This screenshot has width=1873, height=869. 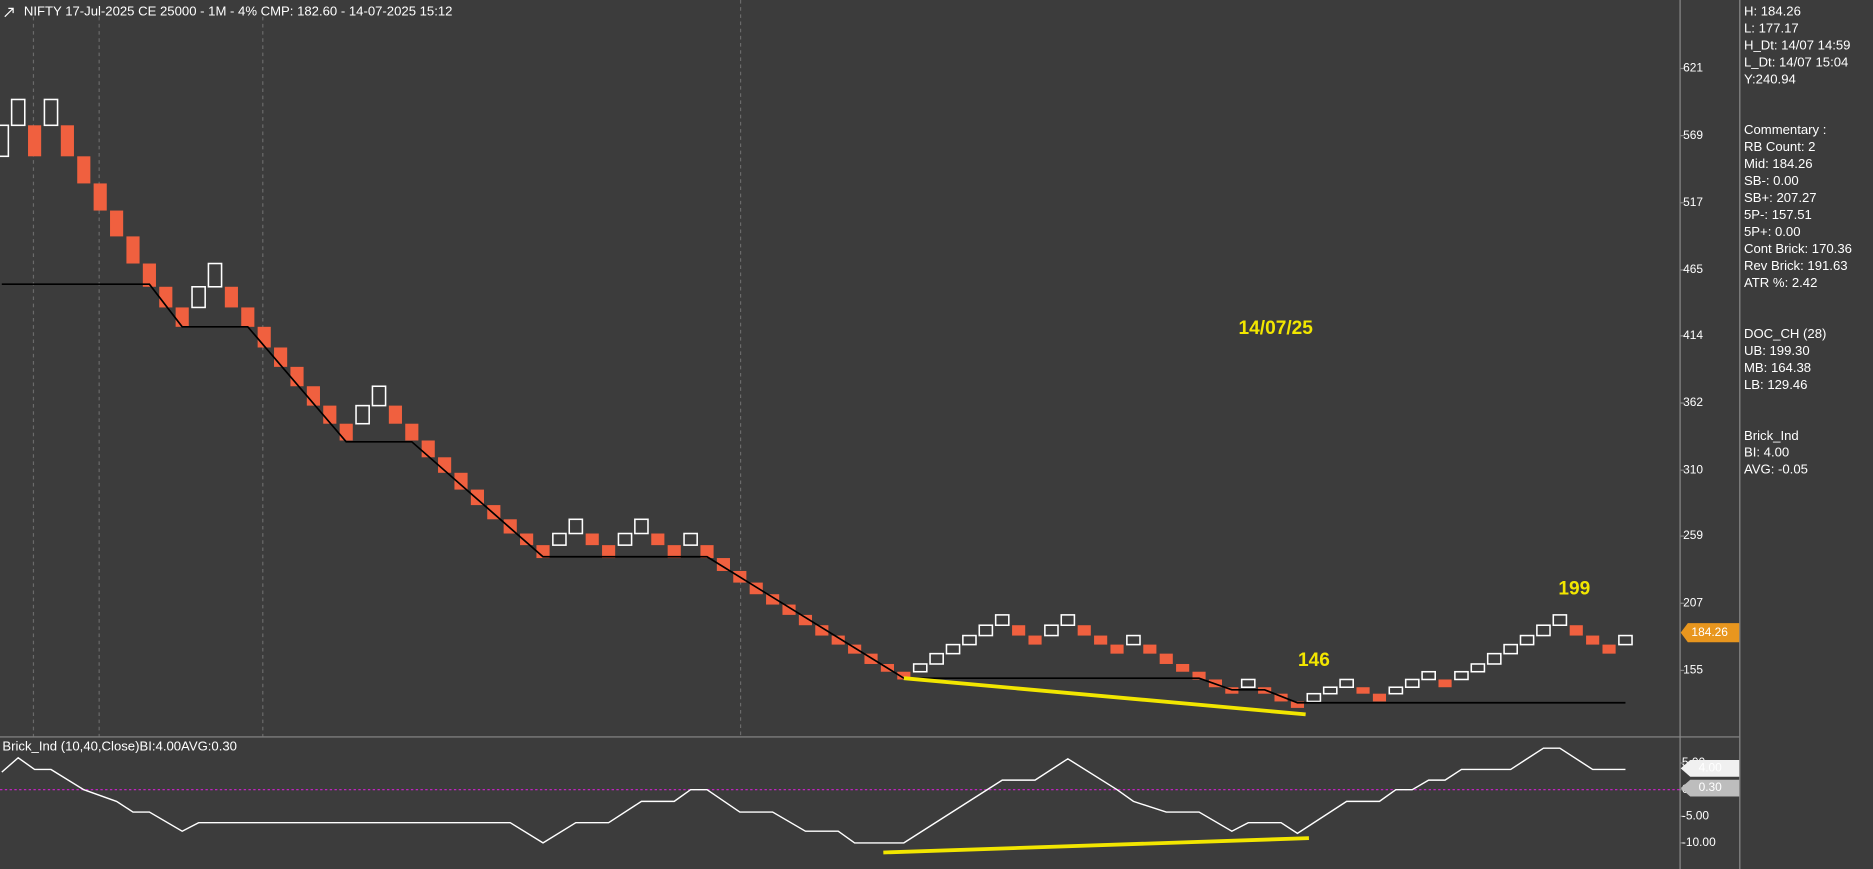 What do you see at coordinates (1693, 670) in the screenshot?
I see `y-tick-label: 155` at bounding box center [1693, 670].